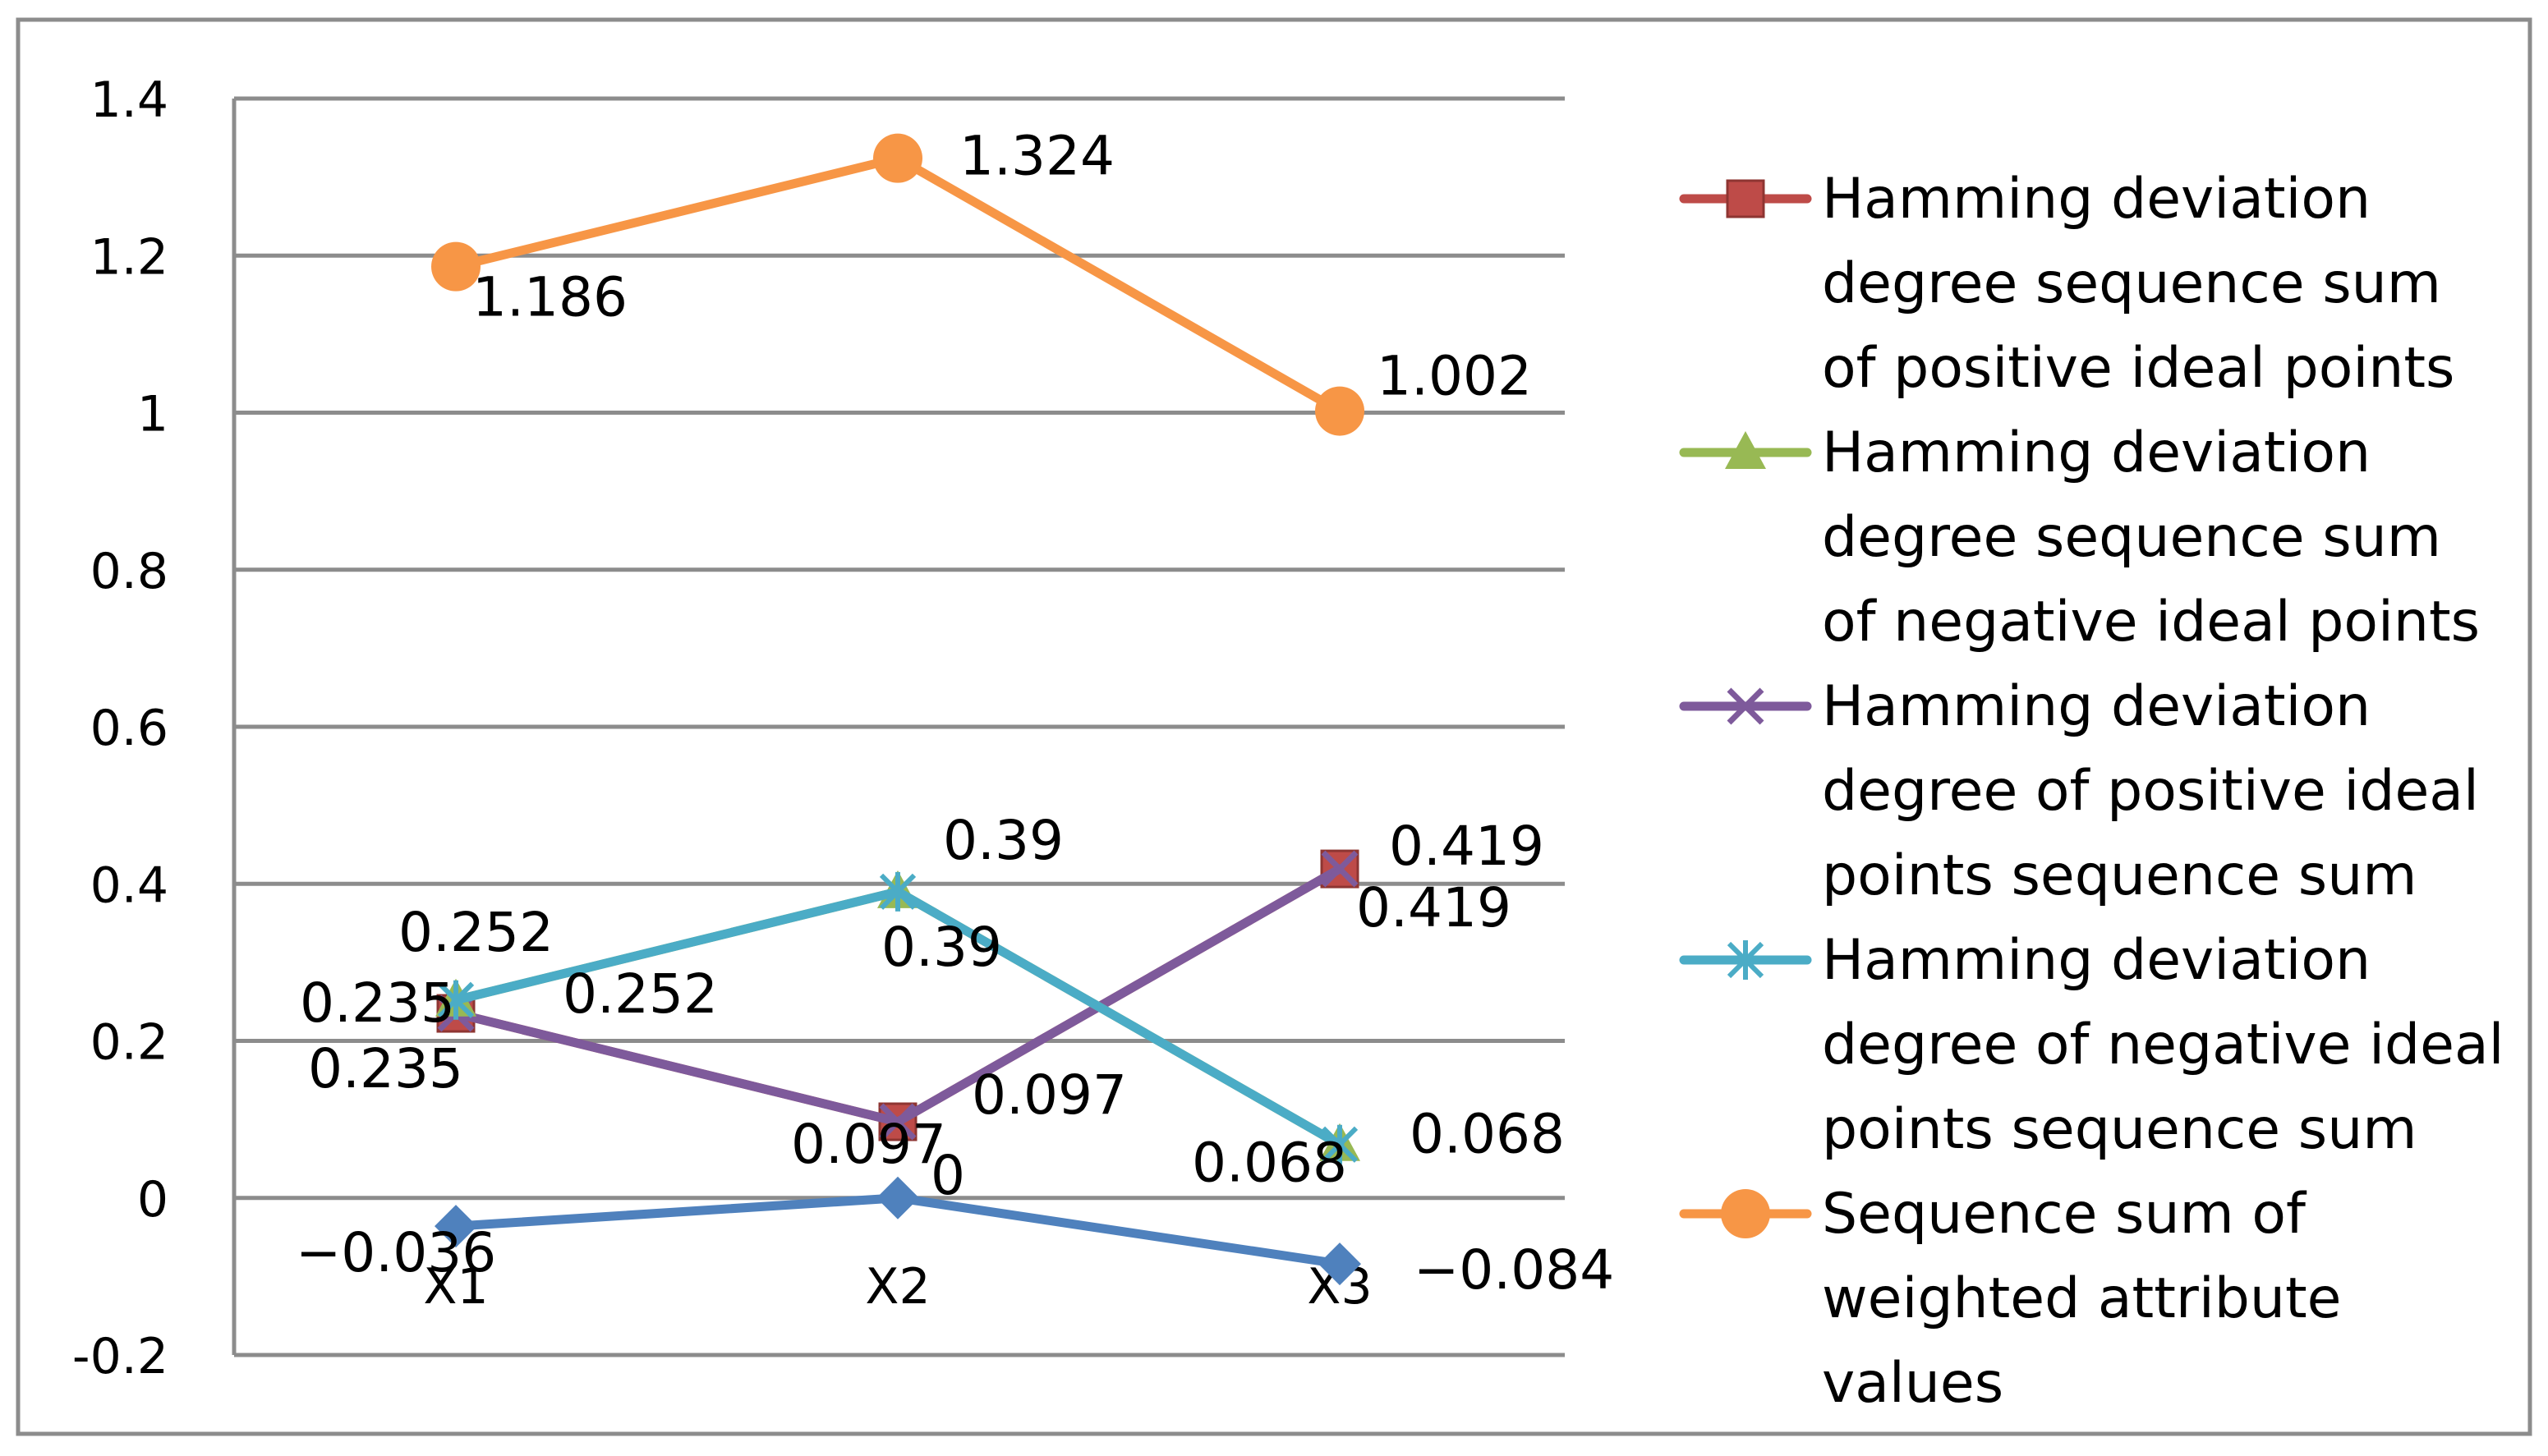 This screenshot has height=1456, width=2548. I want to click on data-label: 1.186, so click(550, 297).